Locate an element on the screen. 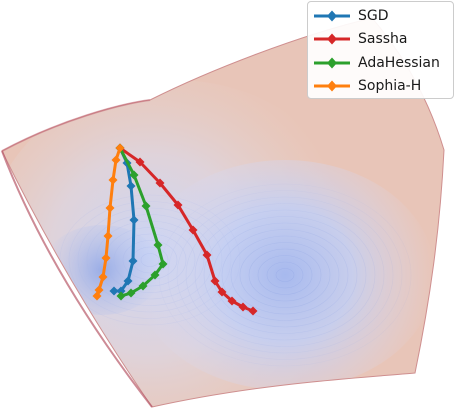  legend-swatch-sophia-h is located at coordinates (332, 86).